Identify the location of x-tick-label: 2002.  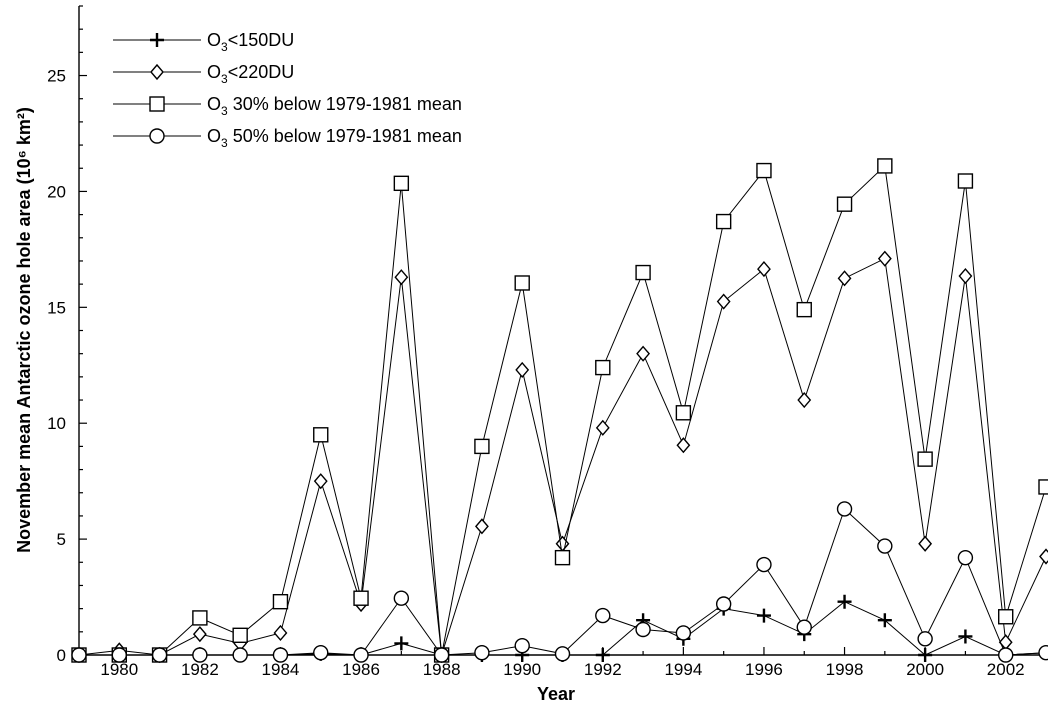
(1006, 669).